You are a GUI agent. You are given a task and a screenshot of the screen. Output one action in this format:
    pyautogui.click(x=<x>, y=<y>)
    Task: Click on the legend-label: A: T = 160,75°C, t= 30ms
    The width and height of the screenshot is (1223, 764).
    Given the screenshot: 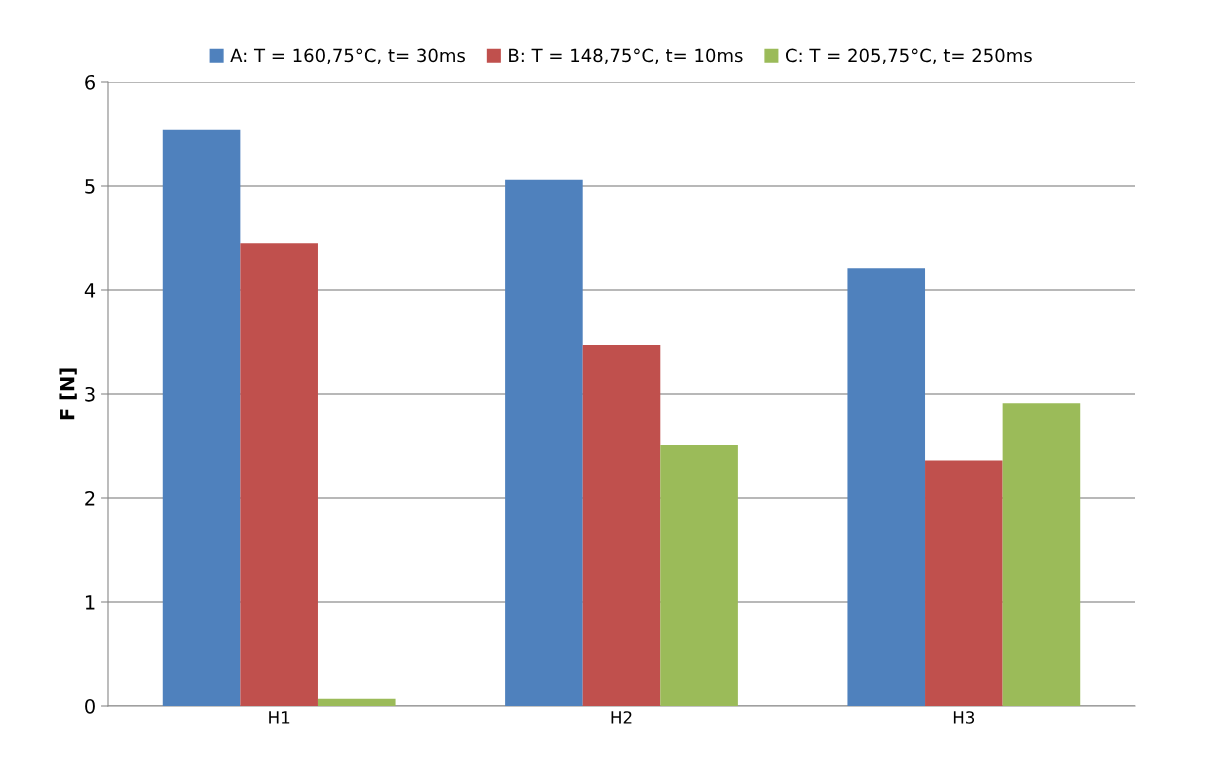 What is the action you would take?
    pyautogui.click(x=347, y=56)
    